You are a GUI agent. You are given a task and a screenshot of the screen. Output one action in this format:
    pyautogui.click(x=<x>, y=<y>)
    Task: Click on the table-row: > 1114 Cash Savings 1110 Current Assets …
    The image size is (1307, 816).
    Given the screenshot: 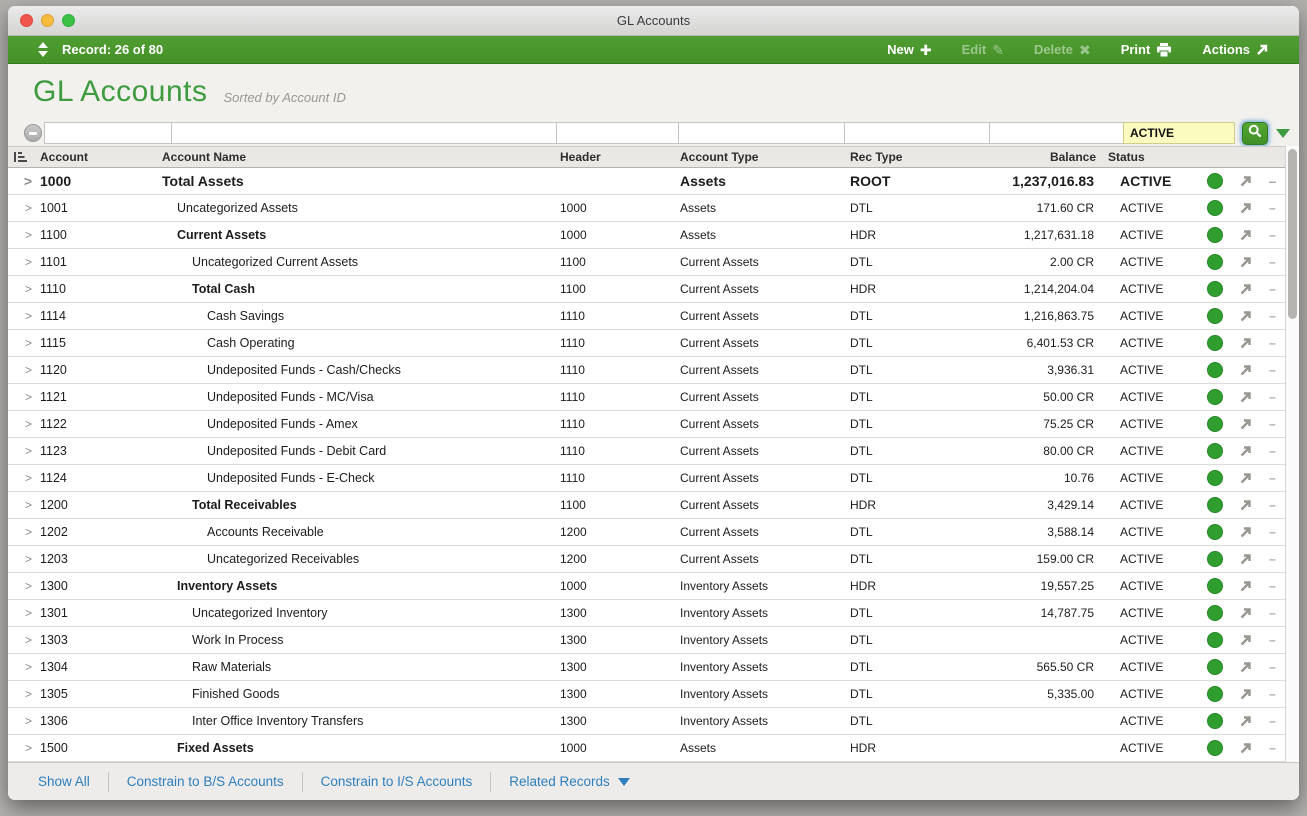 What is the action you would take?
    pyautogui.click(x=646, y=316)
    